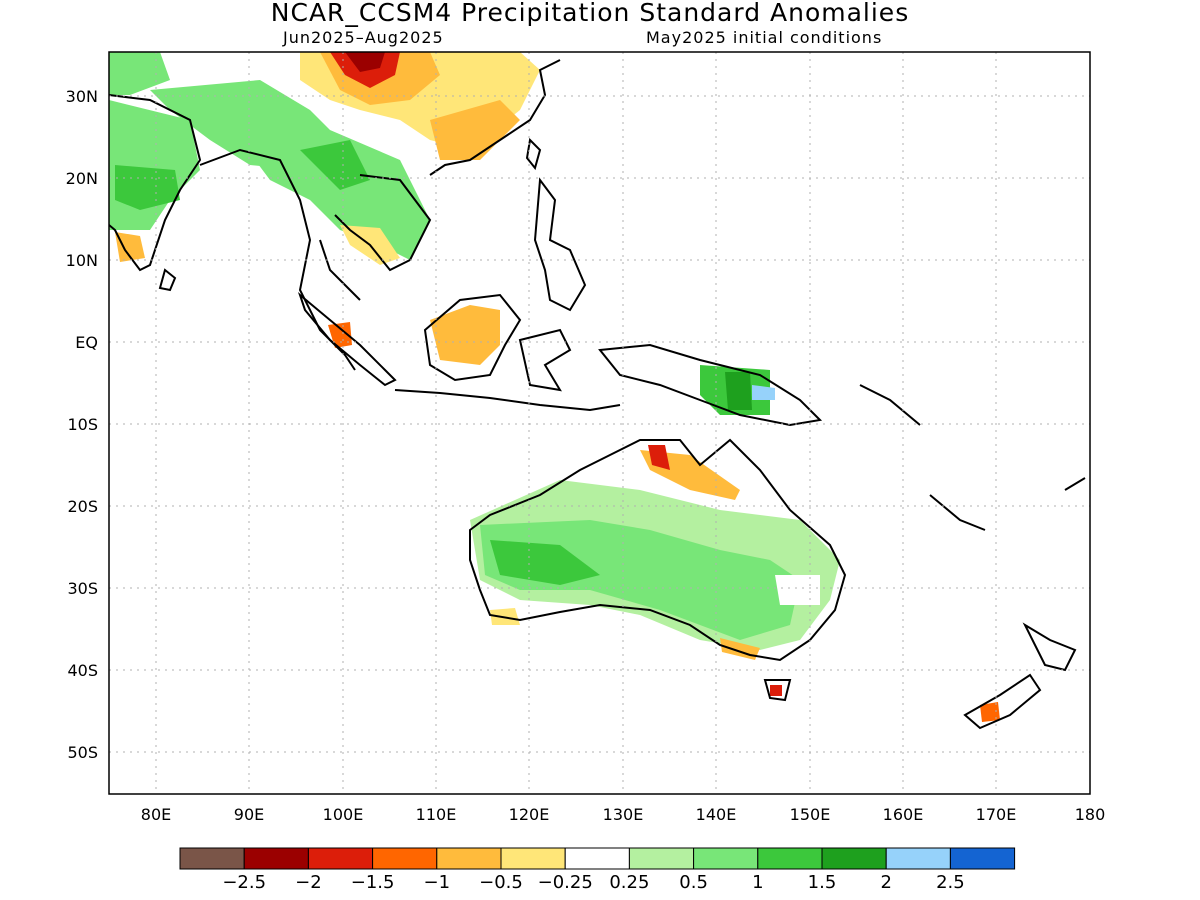 This screenshot has height=900, width=1200. What do you see at coordinates (950, 882) in the screenshot?
I see `colorbar-label: 2.5` at bounding box center [950, 882].